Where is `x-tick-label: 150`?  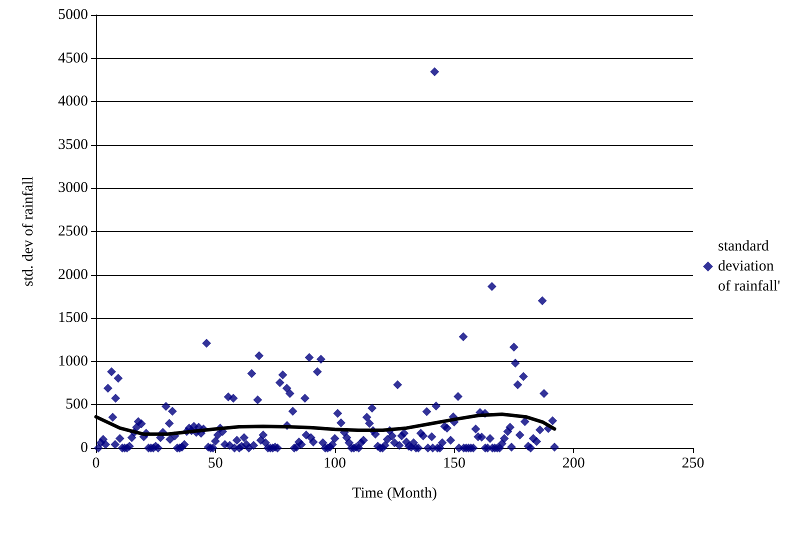 x-tick-label: 150 is located at coordinates (454, 464).